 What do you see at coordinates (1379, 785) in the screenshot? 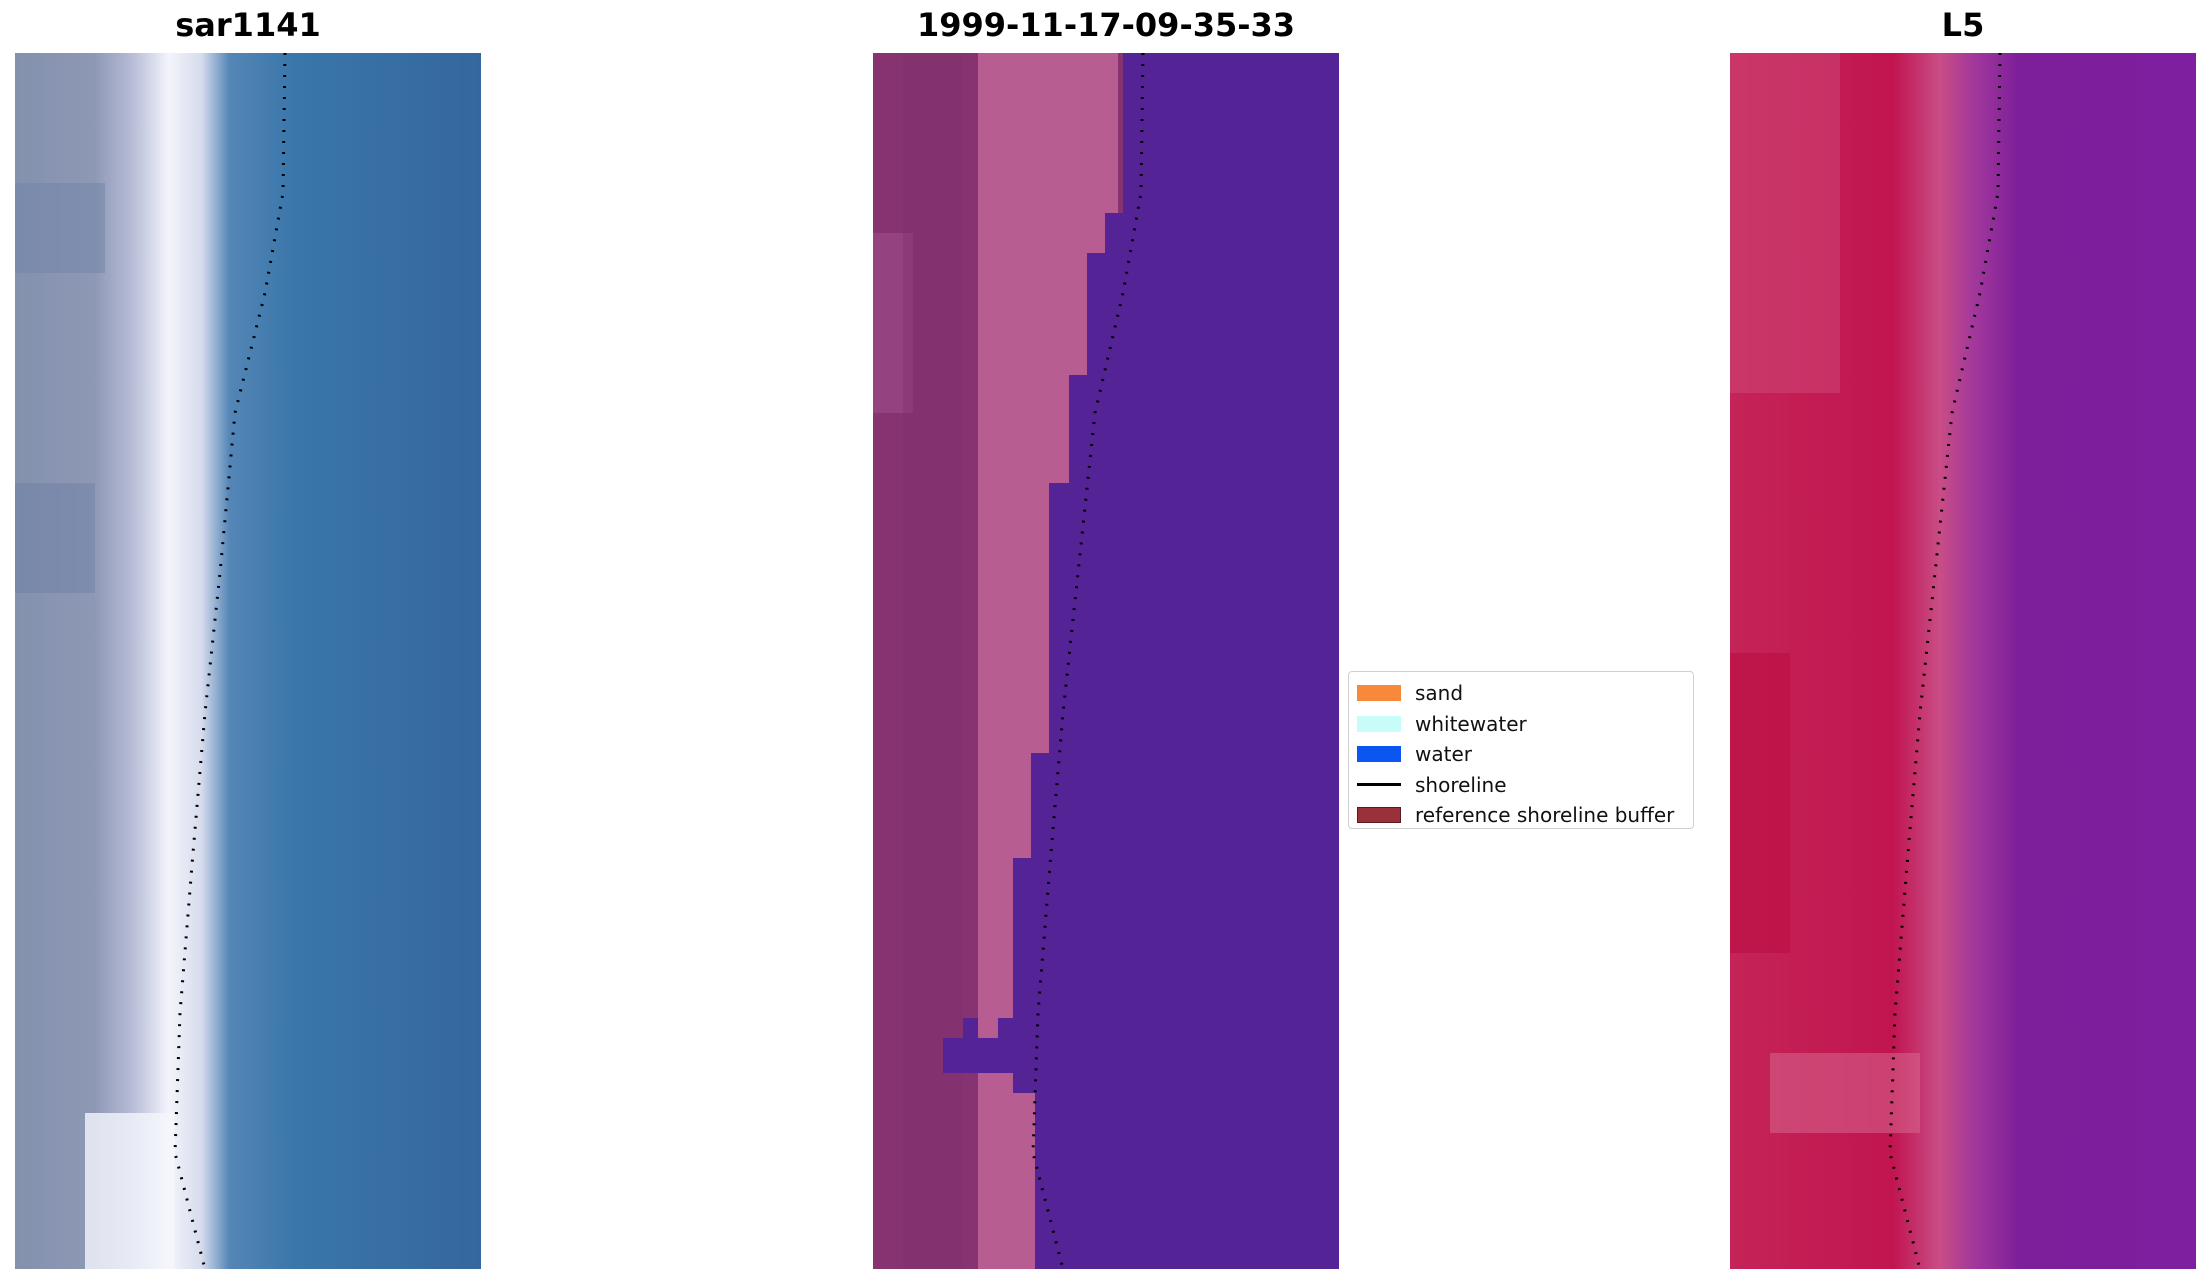
I see `shoreline-line-swatch` at bounding box center [1379, 785].